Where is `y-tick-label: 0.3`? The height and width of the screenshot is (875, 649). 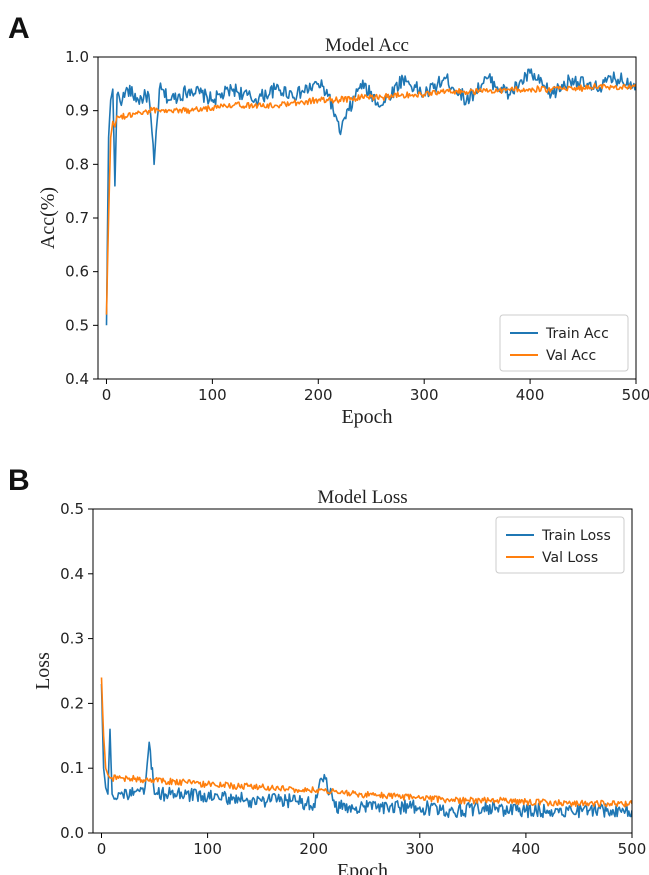
y-tick-label: 0.3 is located at coordinates (72, 639).